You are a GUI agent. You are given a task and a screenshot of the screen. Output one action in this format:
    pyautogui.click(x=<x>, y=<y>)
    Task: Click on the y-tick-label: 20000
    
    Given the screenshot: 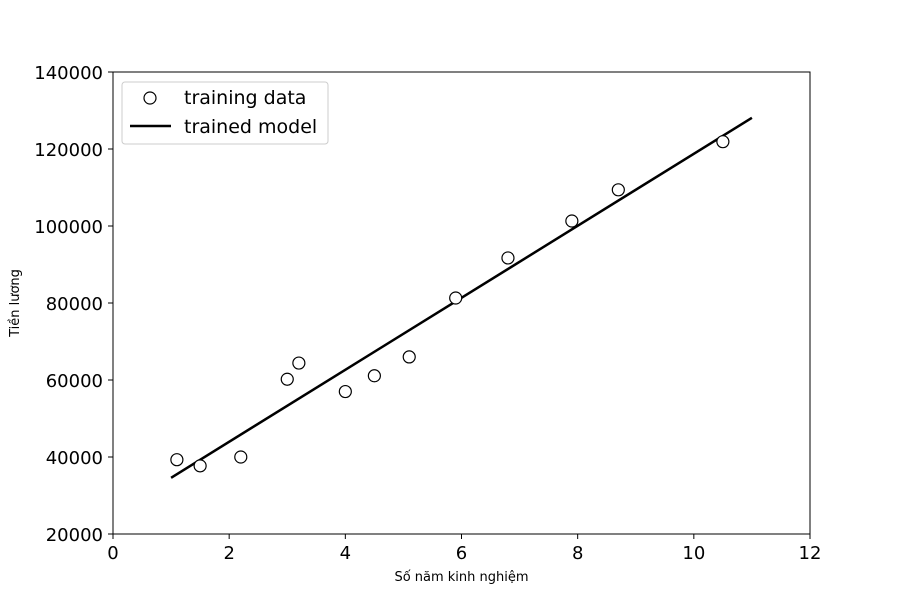 What is the action you would take?
    pyautogui.click(x=74, y=535)
    